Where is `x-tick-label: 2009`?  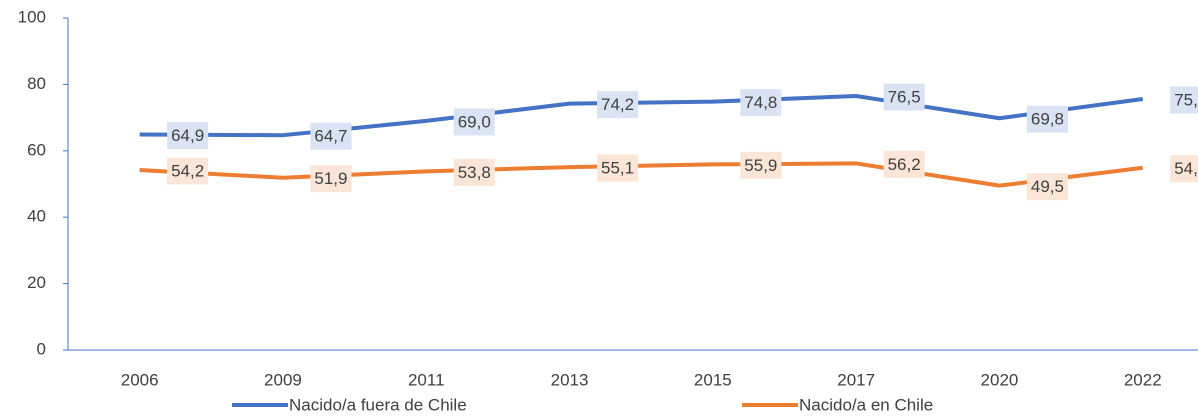
x-tick-label: 2009 is located at coordinates (283, 379).